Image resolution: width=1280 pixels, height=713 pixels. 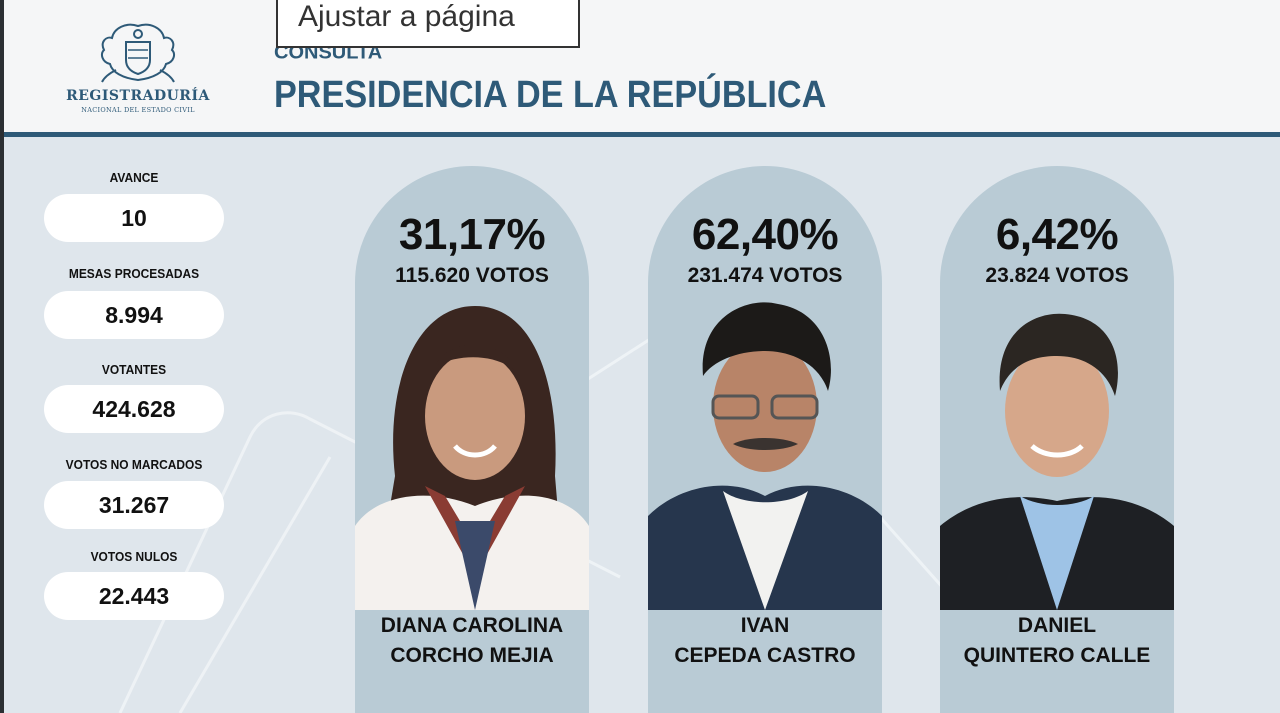 What do you see at coordinates (138, 53) in the screenshot?
I see `coat-of-arms-icon` at bounding box center [138, 53].